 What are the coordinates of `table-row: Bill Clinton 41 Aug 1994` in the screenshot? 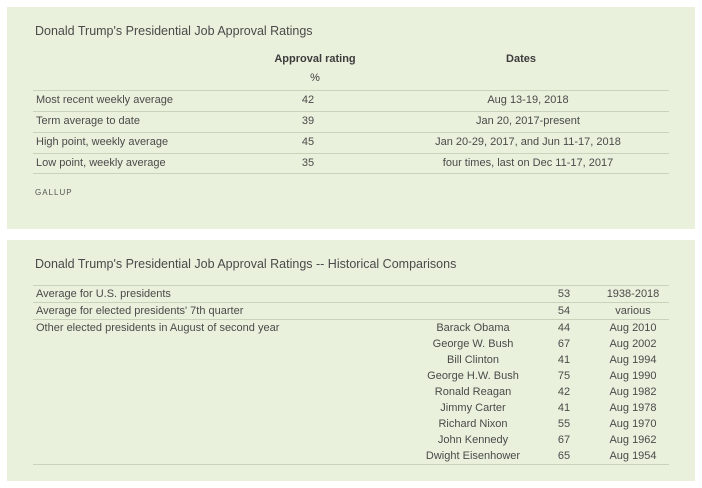 It's located at (351, 360).